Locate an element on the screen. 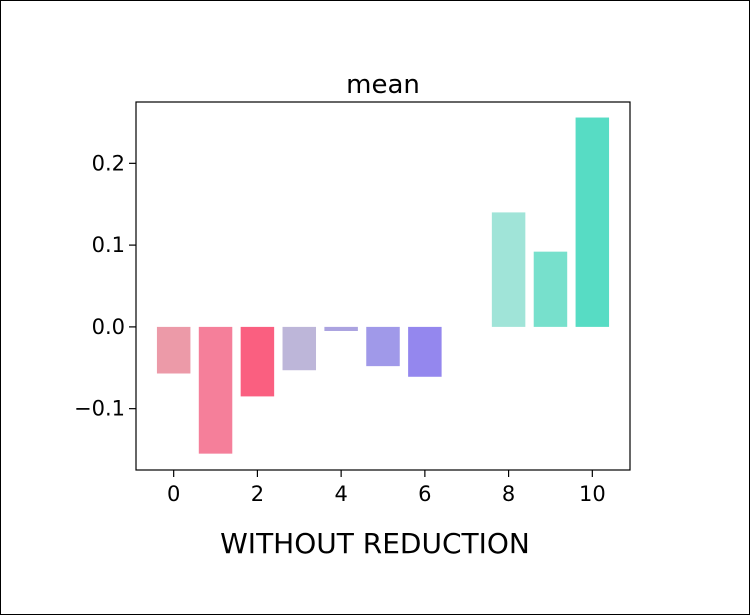 The height and width of the screenshot is (615, 750). y-tick-label: −0.1 is located at coordinates (99, 409).